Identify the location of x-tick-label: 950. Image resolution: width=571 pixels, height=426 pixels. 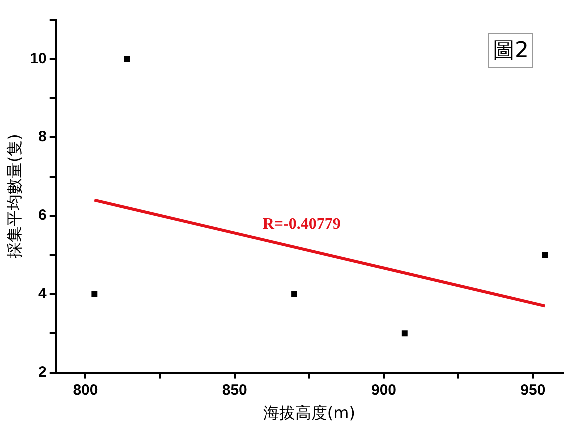
(533, 390).